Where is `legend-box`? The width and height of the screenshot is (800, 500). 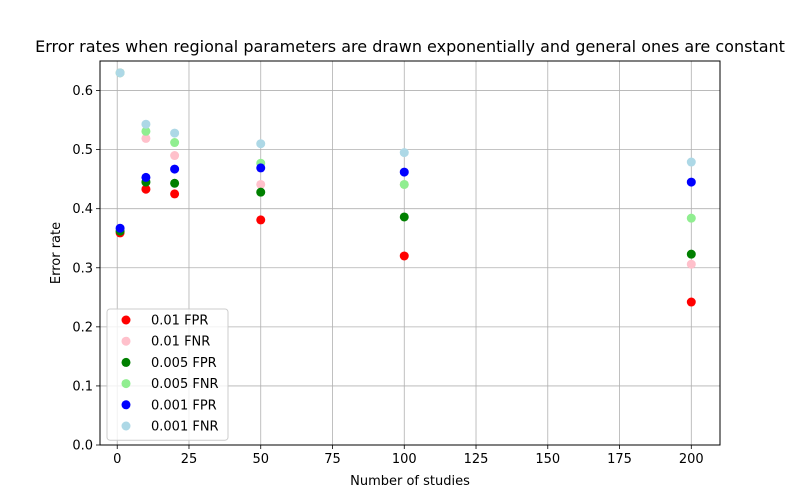 legend-box is located at coordinates (167, 374).